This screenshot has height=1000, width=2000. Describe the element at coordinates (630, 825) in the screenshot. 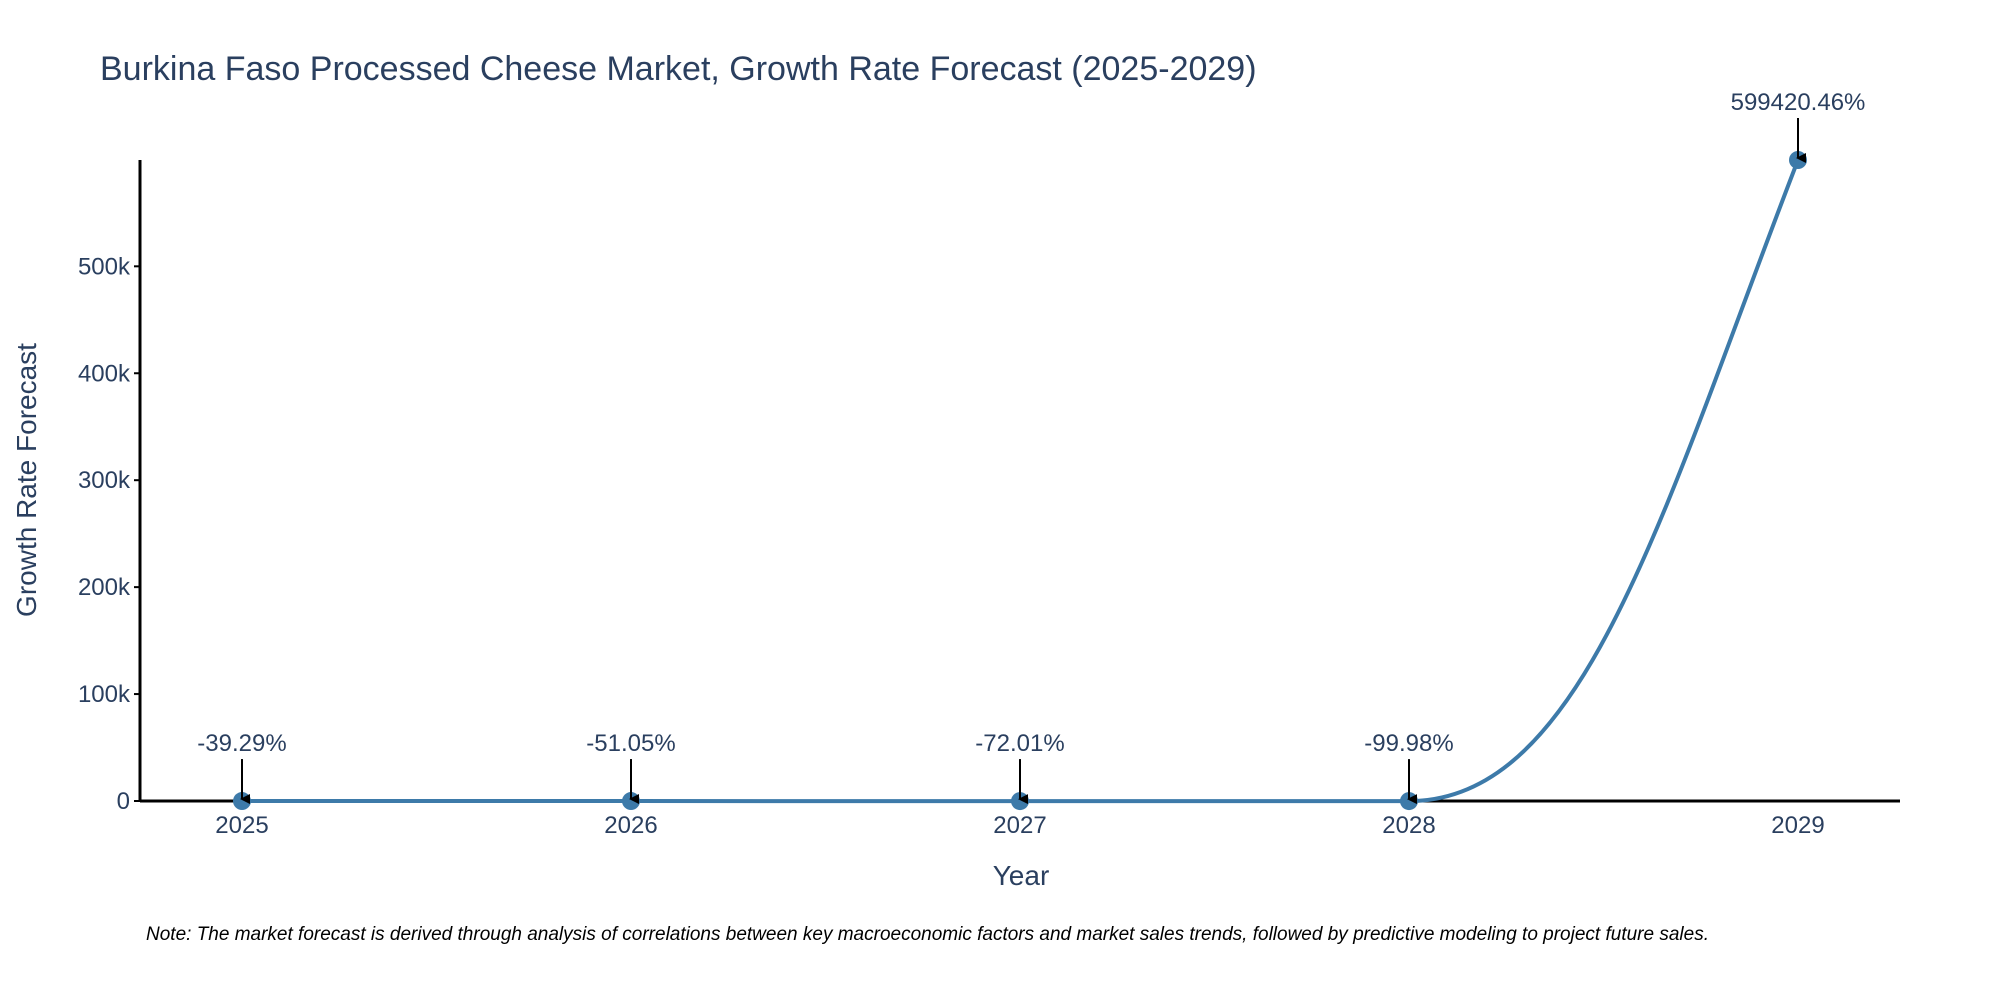

I see `x-tick-label: 2026` at that location.